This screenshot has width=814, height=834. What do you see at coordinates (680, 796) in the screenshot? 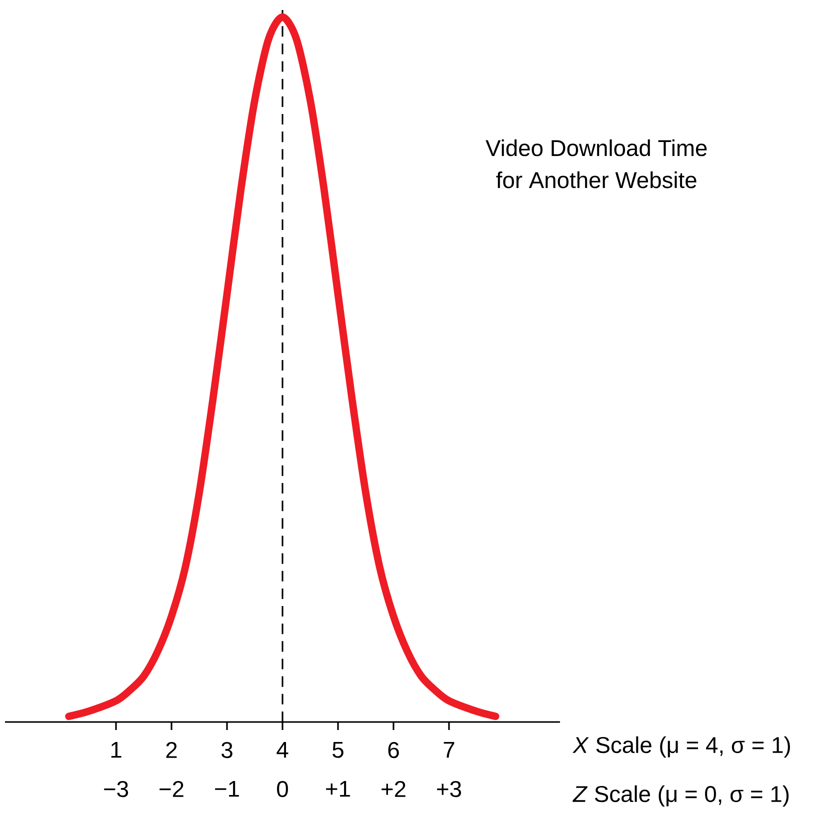
I see `x2-axis-title: Z Scale (μ = 0, σ = 1)` at bounding box center [680, 796].